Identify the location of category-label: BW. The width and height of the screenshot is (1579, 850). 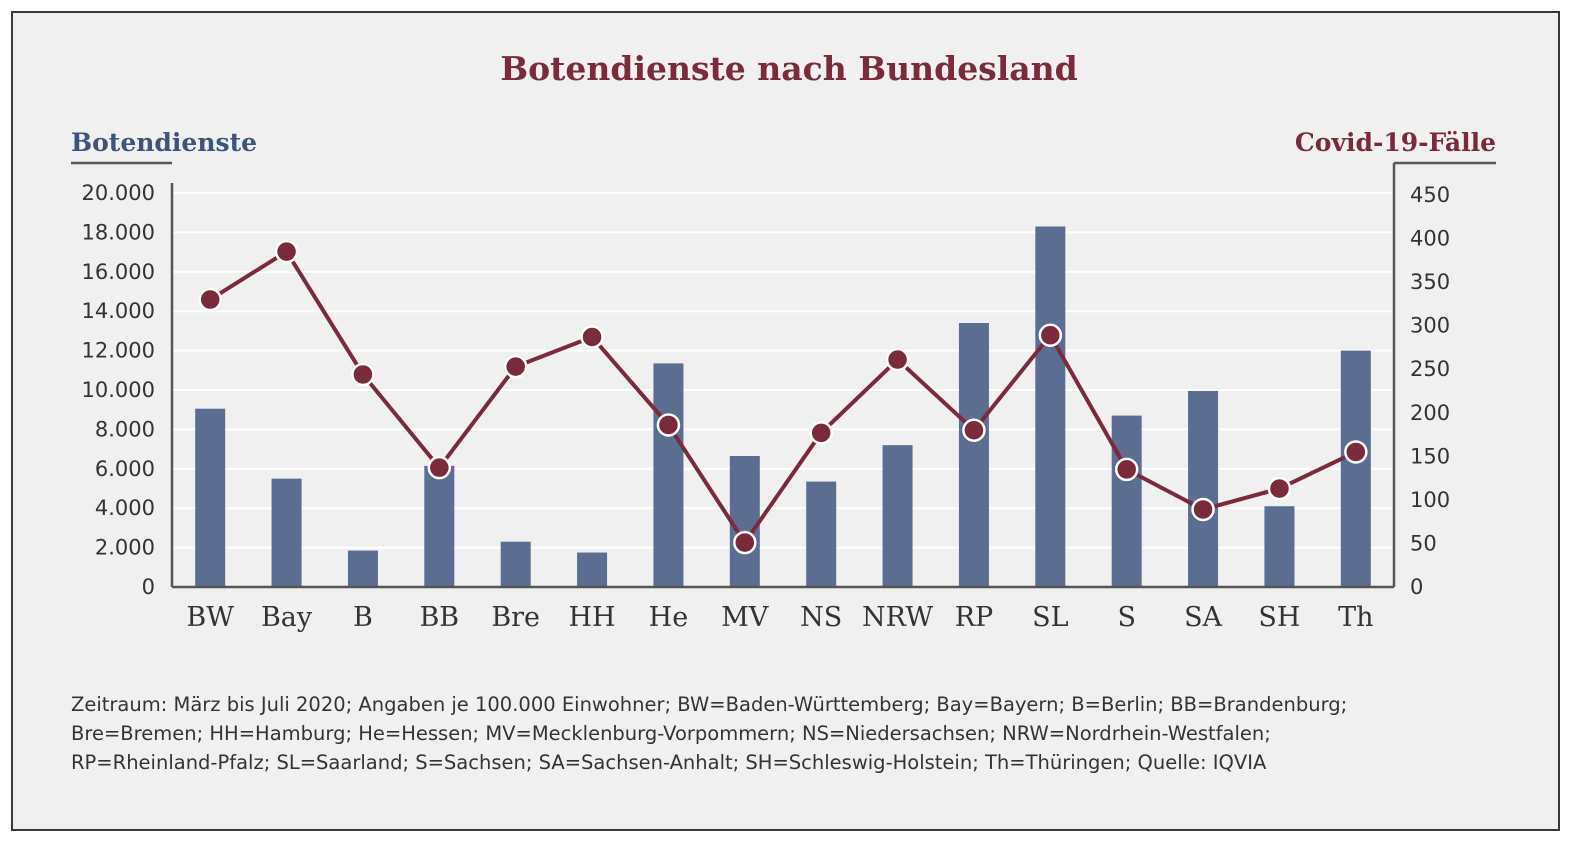
(210, 617).